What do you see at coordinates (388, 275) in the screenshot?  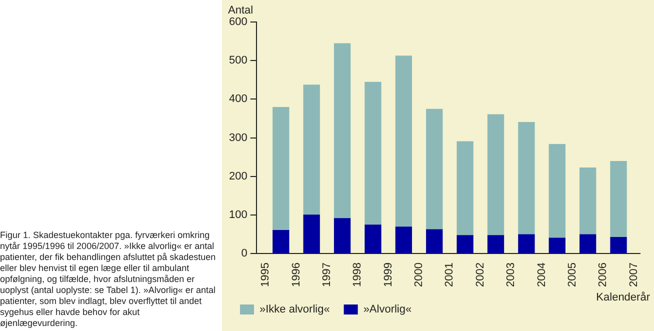 I see `x-tick-label: 1999` at bounding box center [388, 275].